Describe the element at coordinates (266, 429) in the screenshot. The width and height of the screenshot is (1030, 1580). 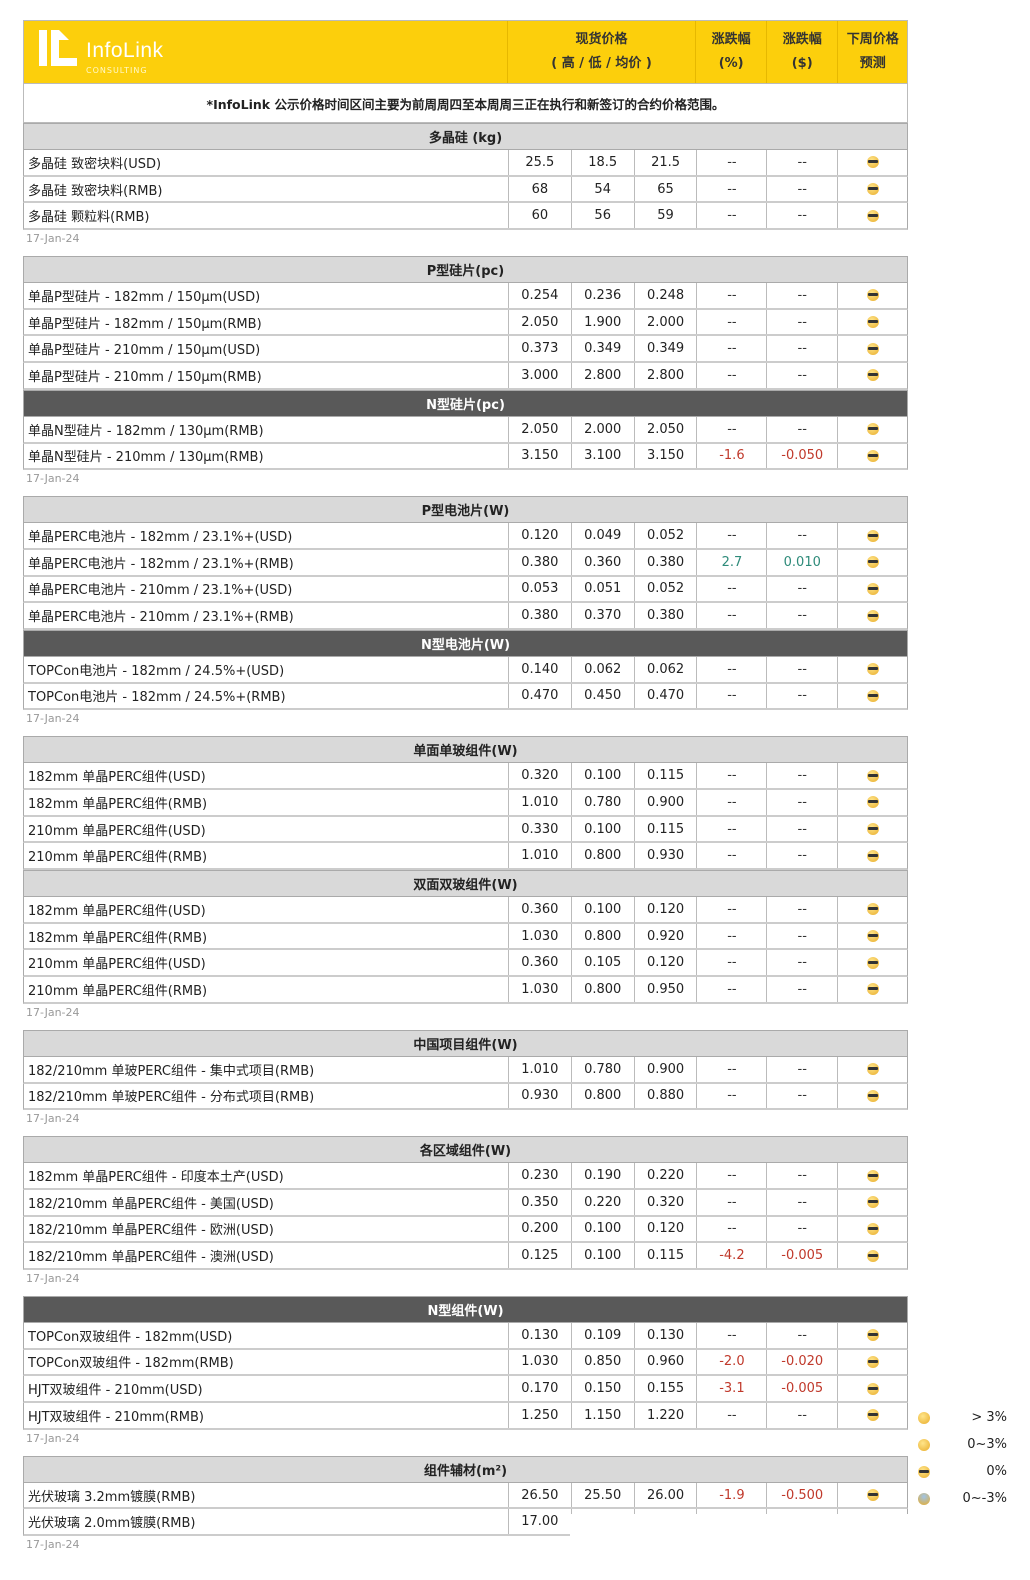
I see `product-name: 单晶N型硅片 - 182mm / 130μm(RMB)` at that location.